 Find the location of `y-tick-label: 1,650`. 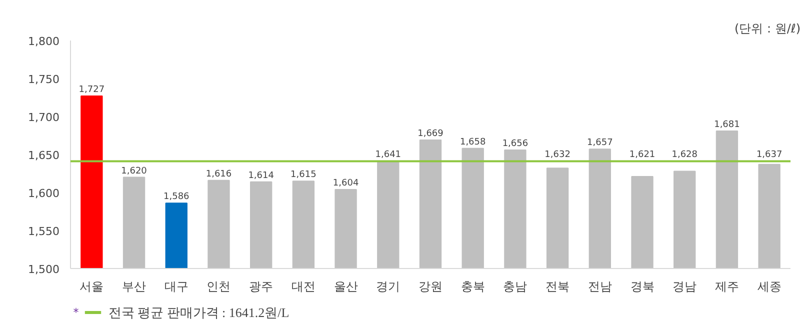

y-tick-label: 1,650 is located at coordinates (44, 155).